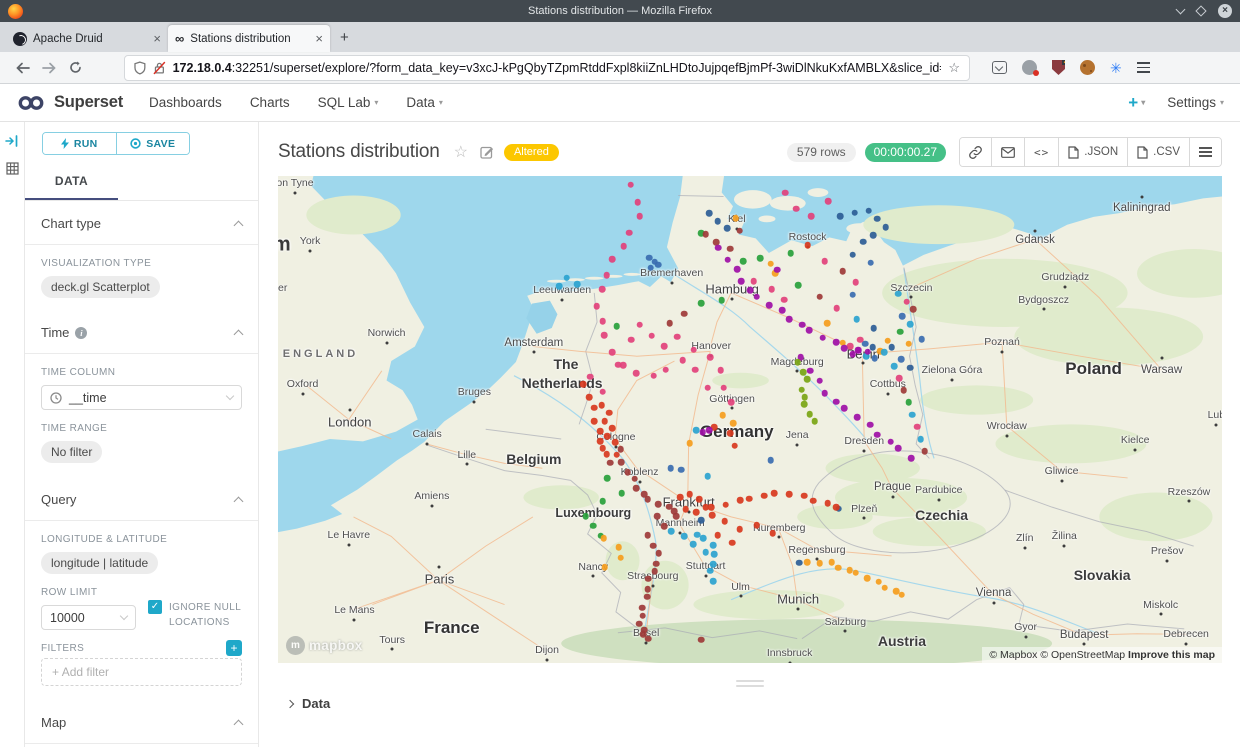 The height and width of the screenshot is (747, 1240). What do you see at coordinates (12, 141) in the screenshot?
I see `collapse-panel-icon` at bounding box center [12, 141].